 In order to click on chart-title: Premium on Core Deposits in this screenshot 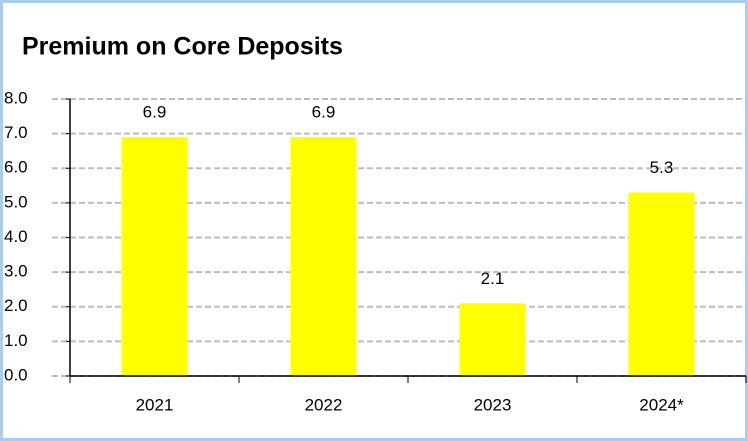, I will do `click(182, 47)`.